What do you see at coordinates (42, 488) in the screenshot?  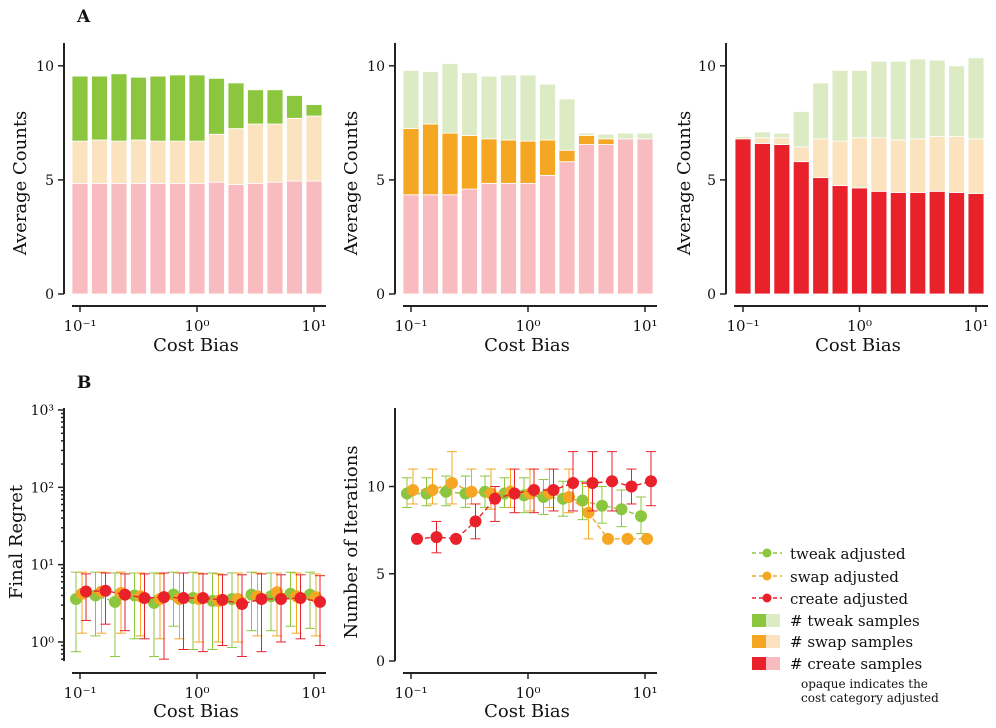 I see `y-tick-label: 10²` at bounding box center [42, 488].